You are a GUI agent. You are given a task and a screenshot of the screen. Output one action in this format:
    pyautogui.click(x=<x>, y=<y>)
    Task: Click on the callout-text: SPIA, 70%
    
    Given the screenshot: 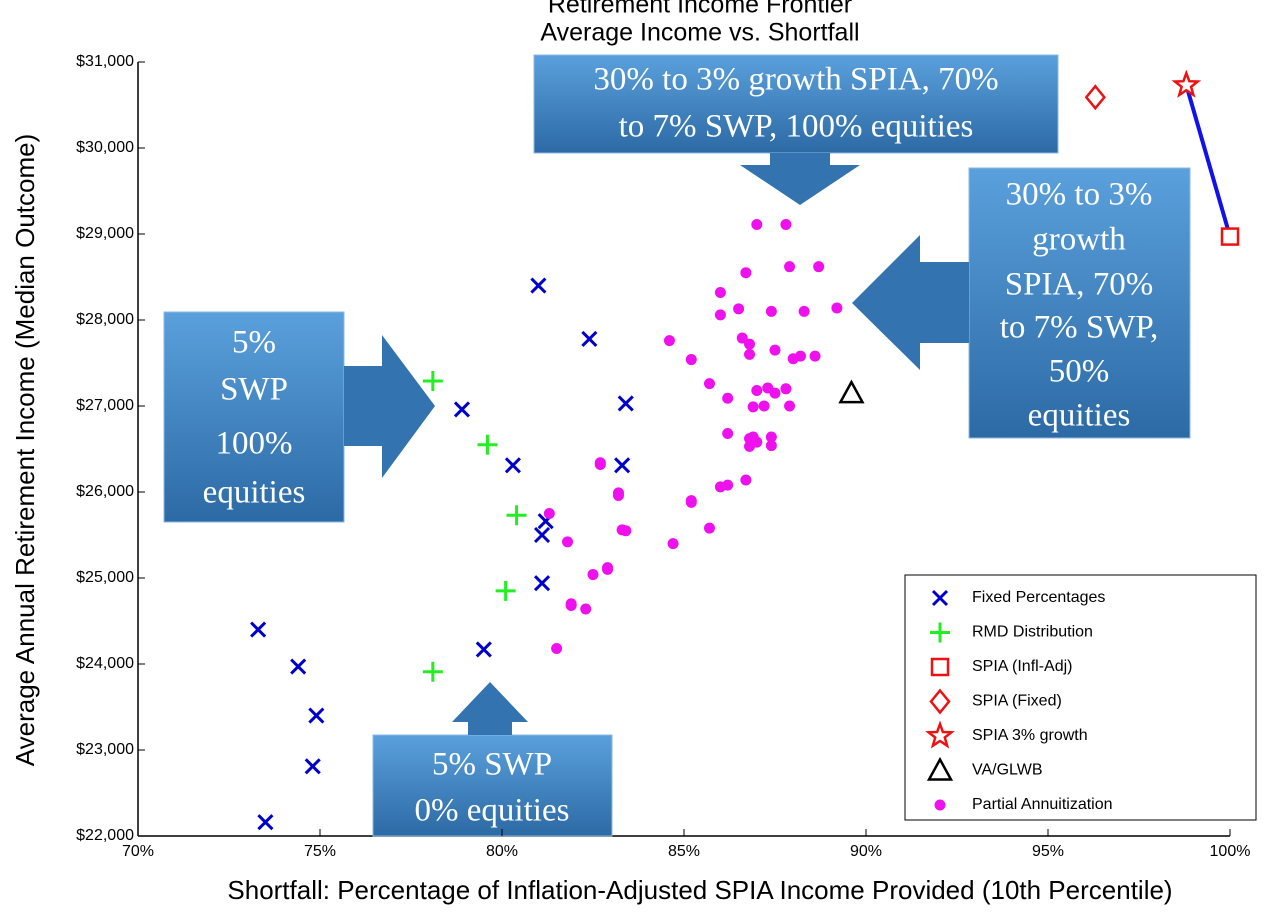 What is the action you would take?
    pyautogui.click(x=1079, y=285)
    